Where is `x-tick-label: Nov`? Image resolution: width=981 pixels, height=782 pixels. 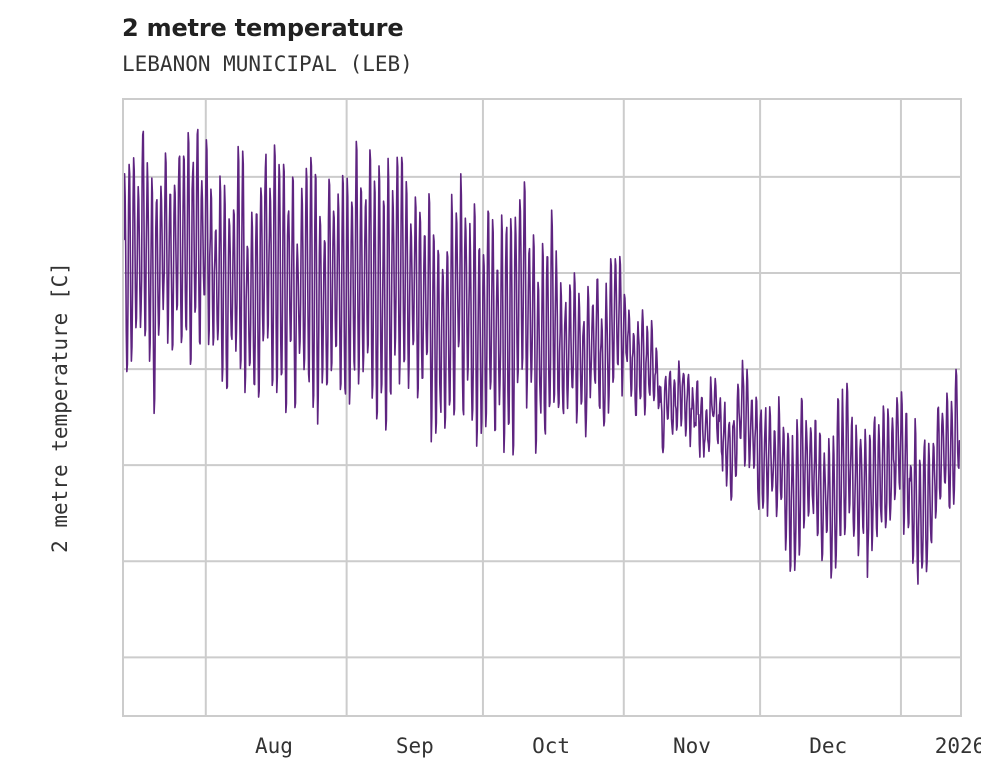
x-tick-label: Nov is located at coordinates (691, 746).